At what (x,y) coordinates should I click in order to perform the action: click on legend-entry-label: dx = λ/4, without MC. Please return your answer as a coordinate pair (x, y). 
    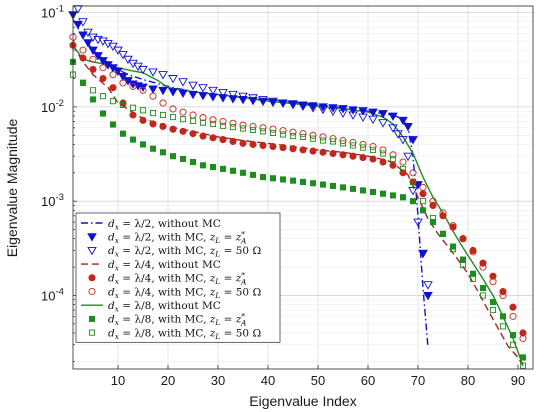
    Looking at the image, I should click on (164, 266).